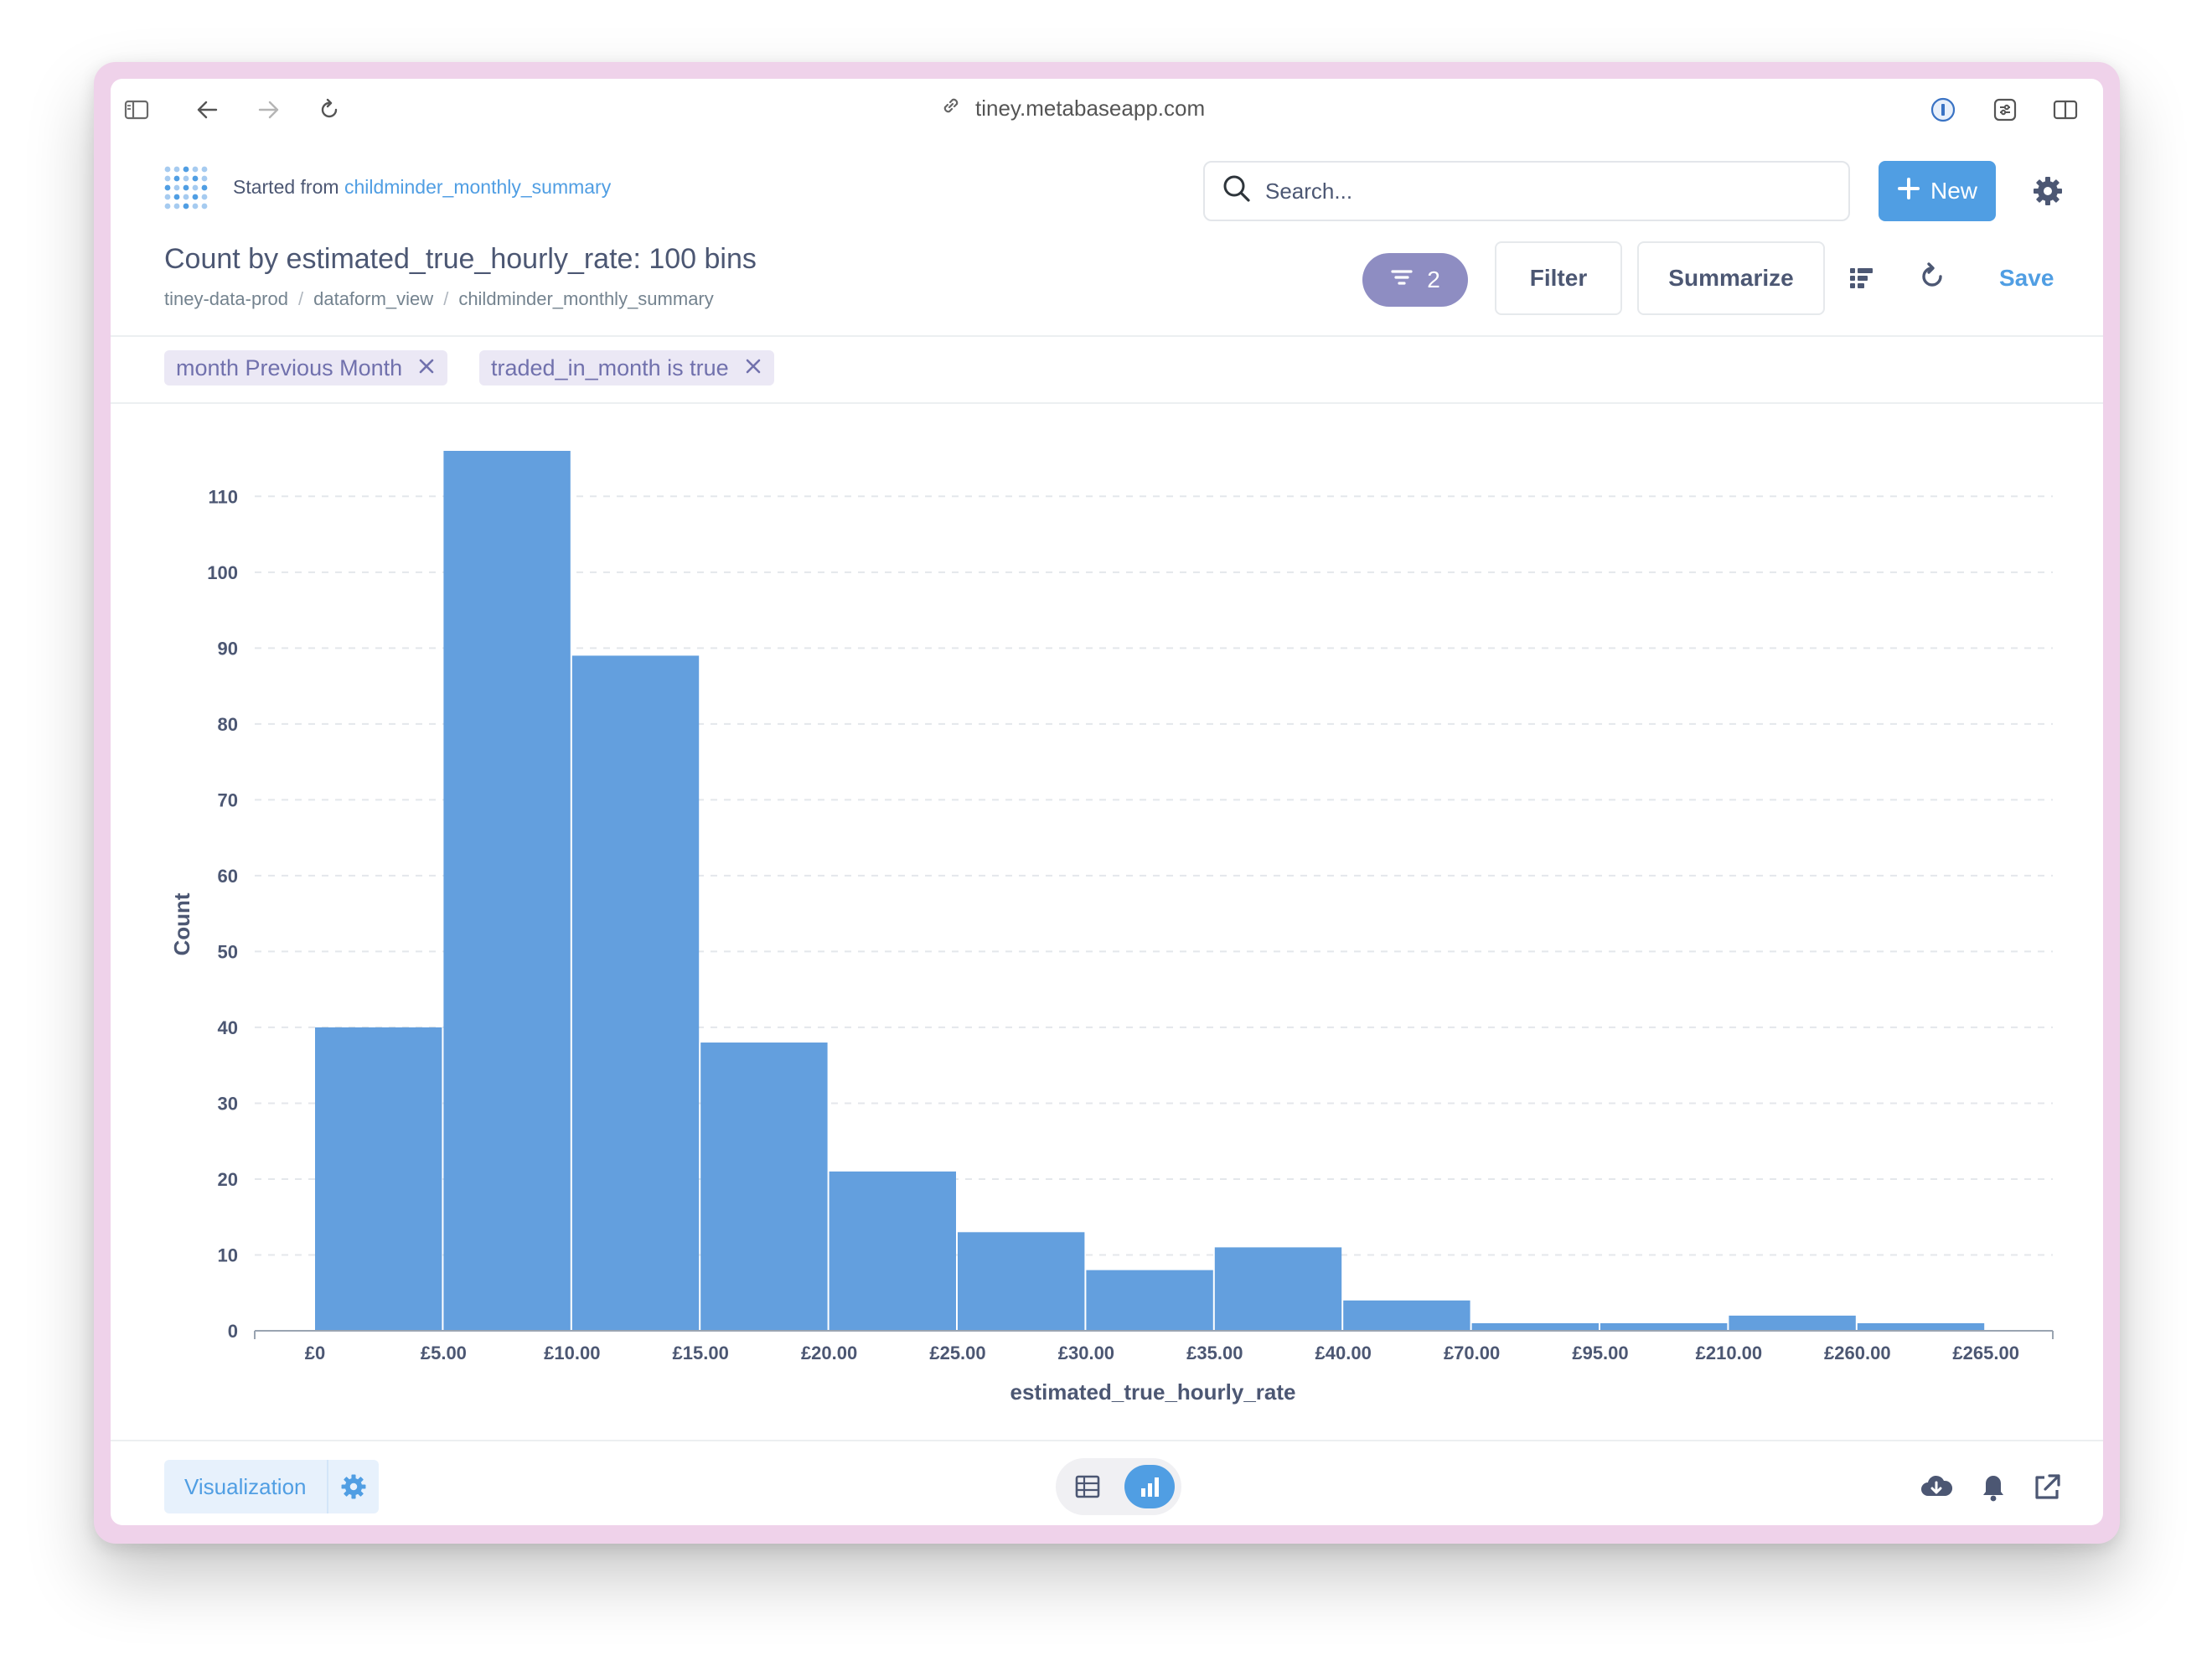 This screenshot has height=1666, width=2212. I want to click on header-divider, so click(1107, 336).